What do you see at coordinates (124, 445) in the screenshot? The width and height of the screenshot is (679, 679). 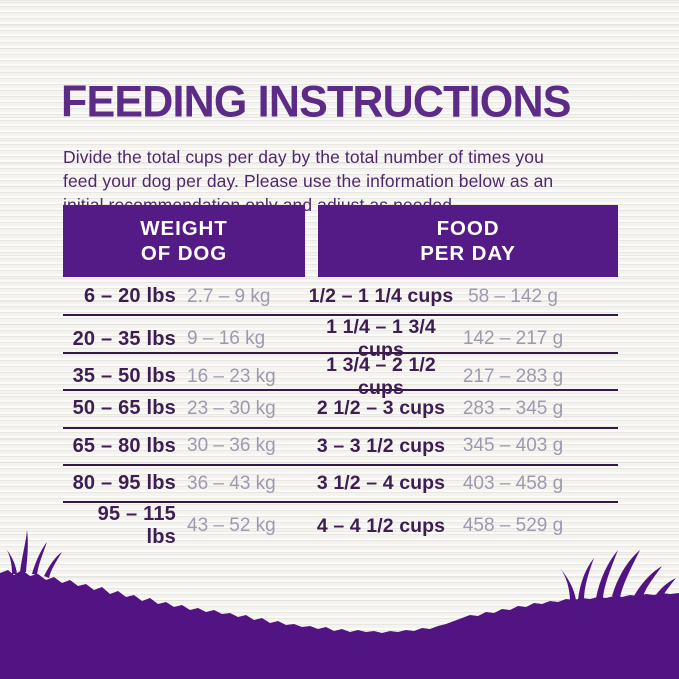 I see `weight-lbs-cell: 65 – 80 lbs` at bounding box center [124, 445].